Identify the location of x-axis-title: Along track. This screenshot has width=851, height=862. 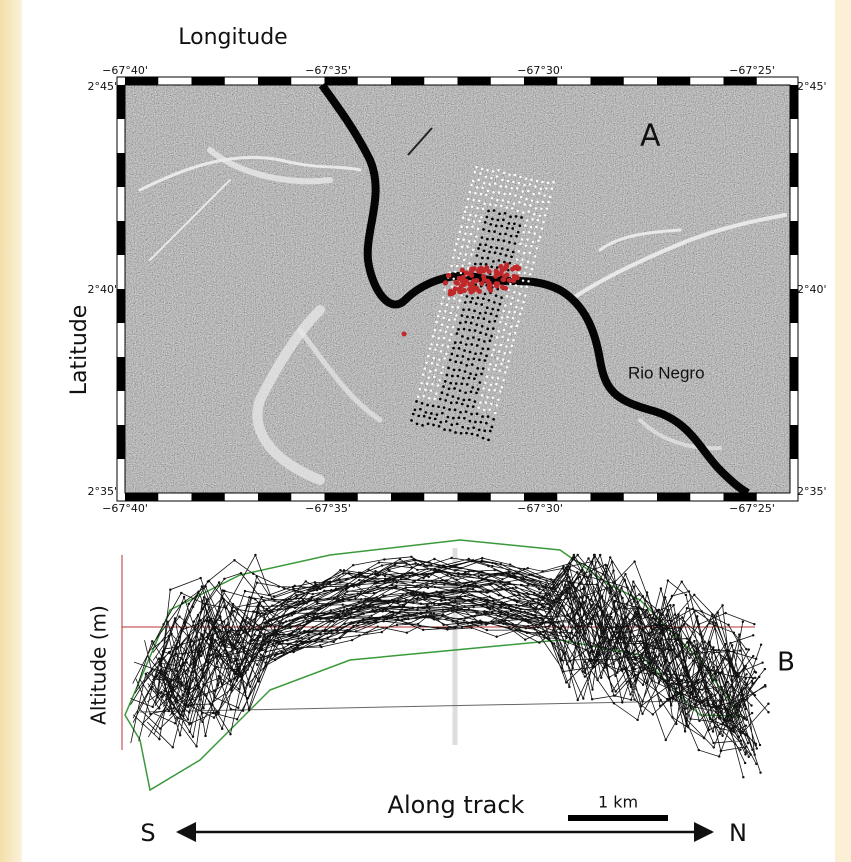
(456, 805).